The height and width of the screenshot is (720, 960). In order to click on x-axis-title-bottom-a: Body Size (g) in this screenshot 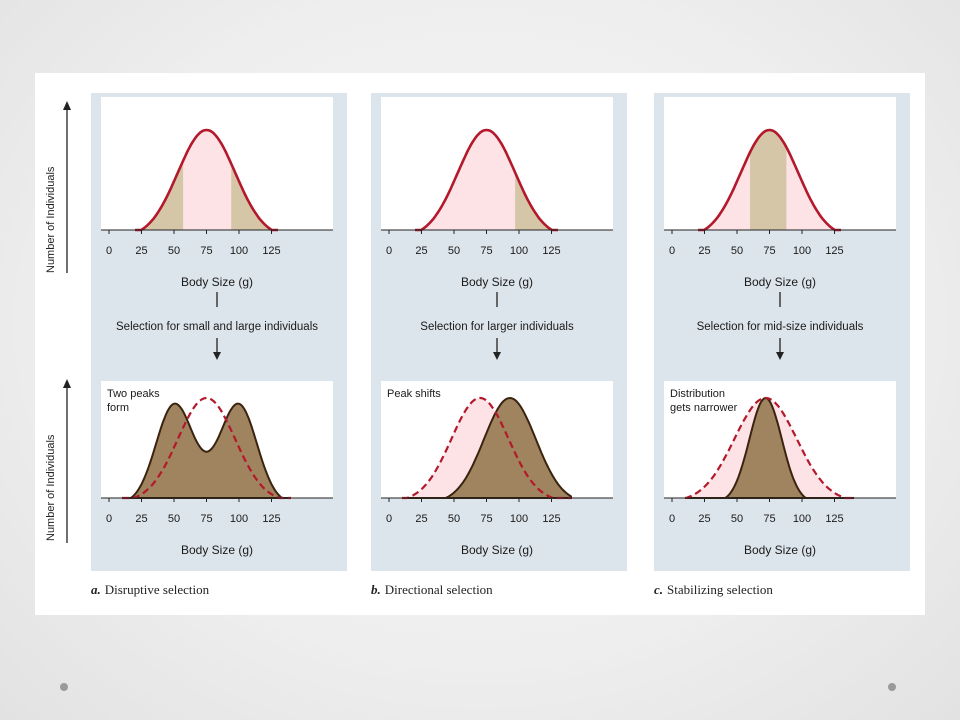, I will do `click(217, 550)`.